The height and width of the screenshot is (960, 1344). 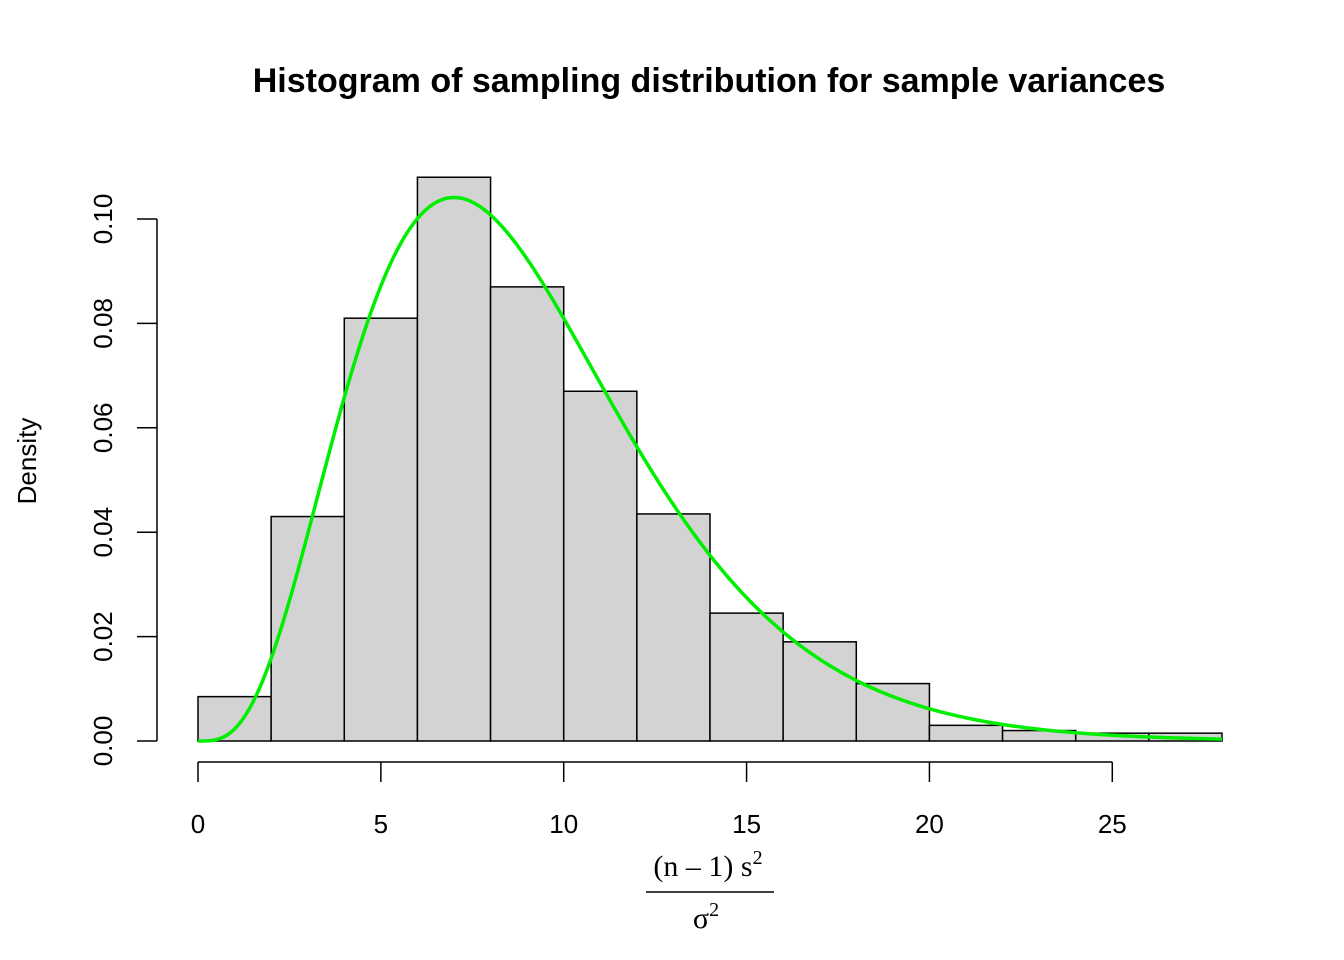 What do you see at coordinates (103, 741) in the screenshot?
I see `y-tick-label: 0.00` at bounding box center [103, 741].